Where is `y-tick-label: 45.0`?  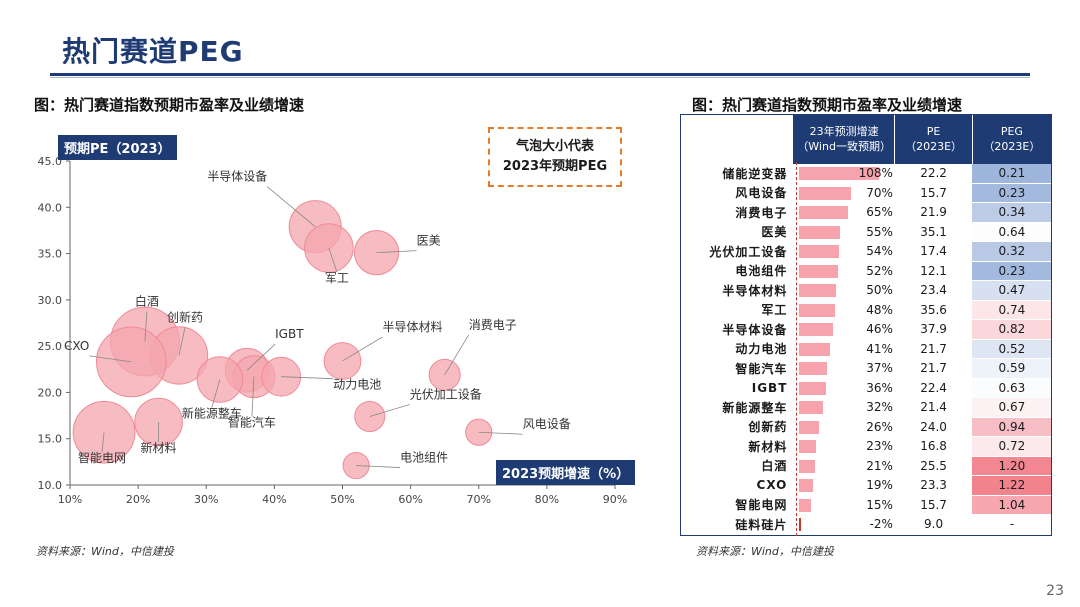
y-tick-label: 45.0 is located at coordinates (50, 161).